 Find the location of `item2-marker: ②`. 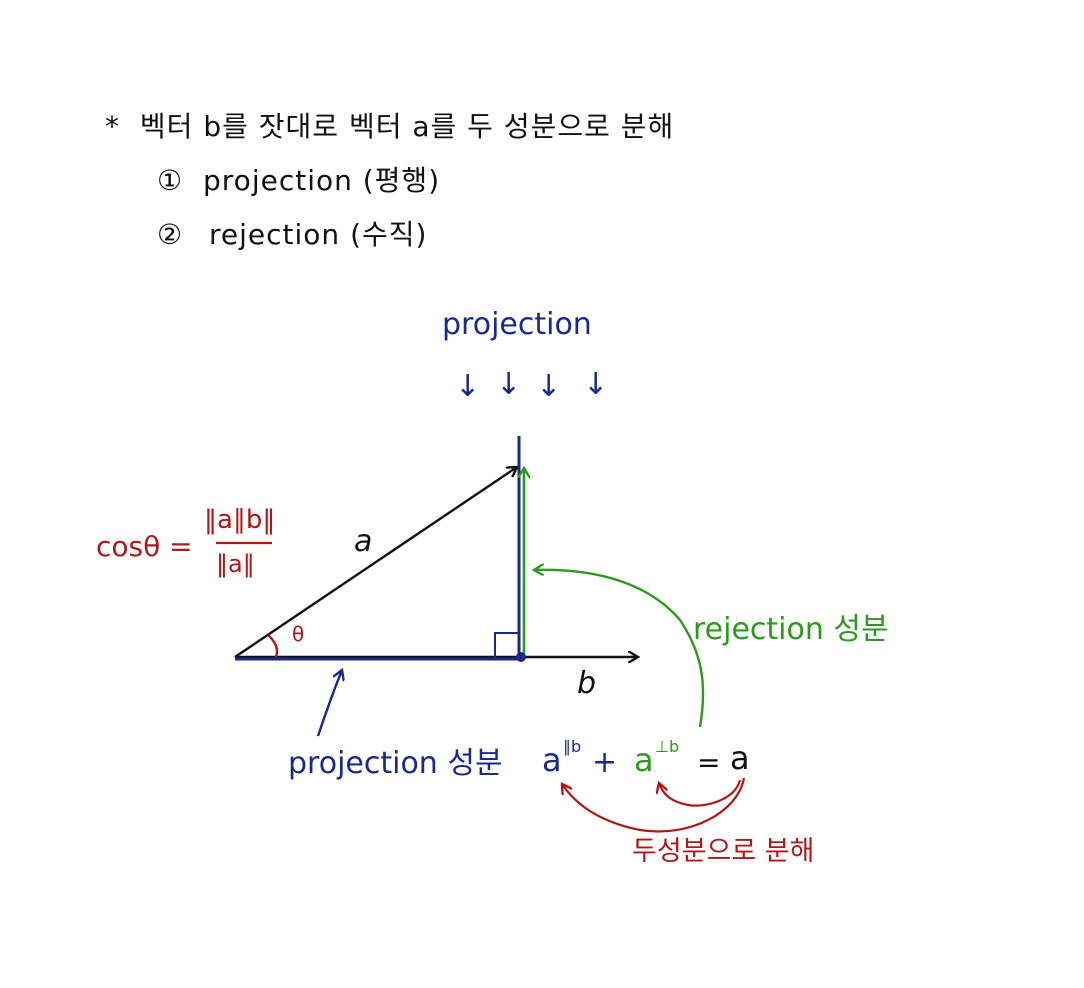

item2-marker: ② is located at coordinates (170, 234).